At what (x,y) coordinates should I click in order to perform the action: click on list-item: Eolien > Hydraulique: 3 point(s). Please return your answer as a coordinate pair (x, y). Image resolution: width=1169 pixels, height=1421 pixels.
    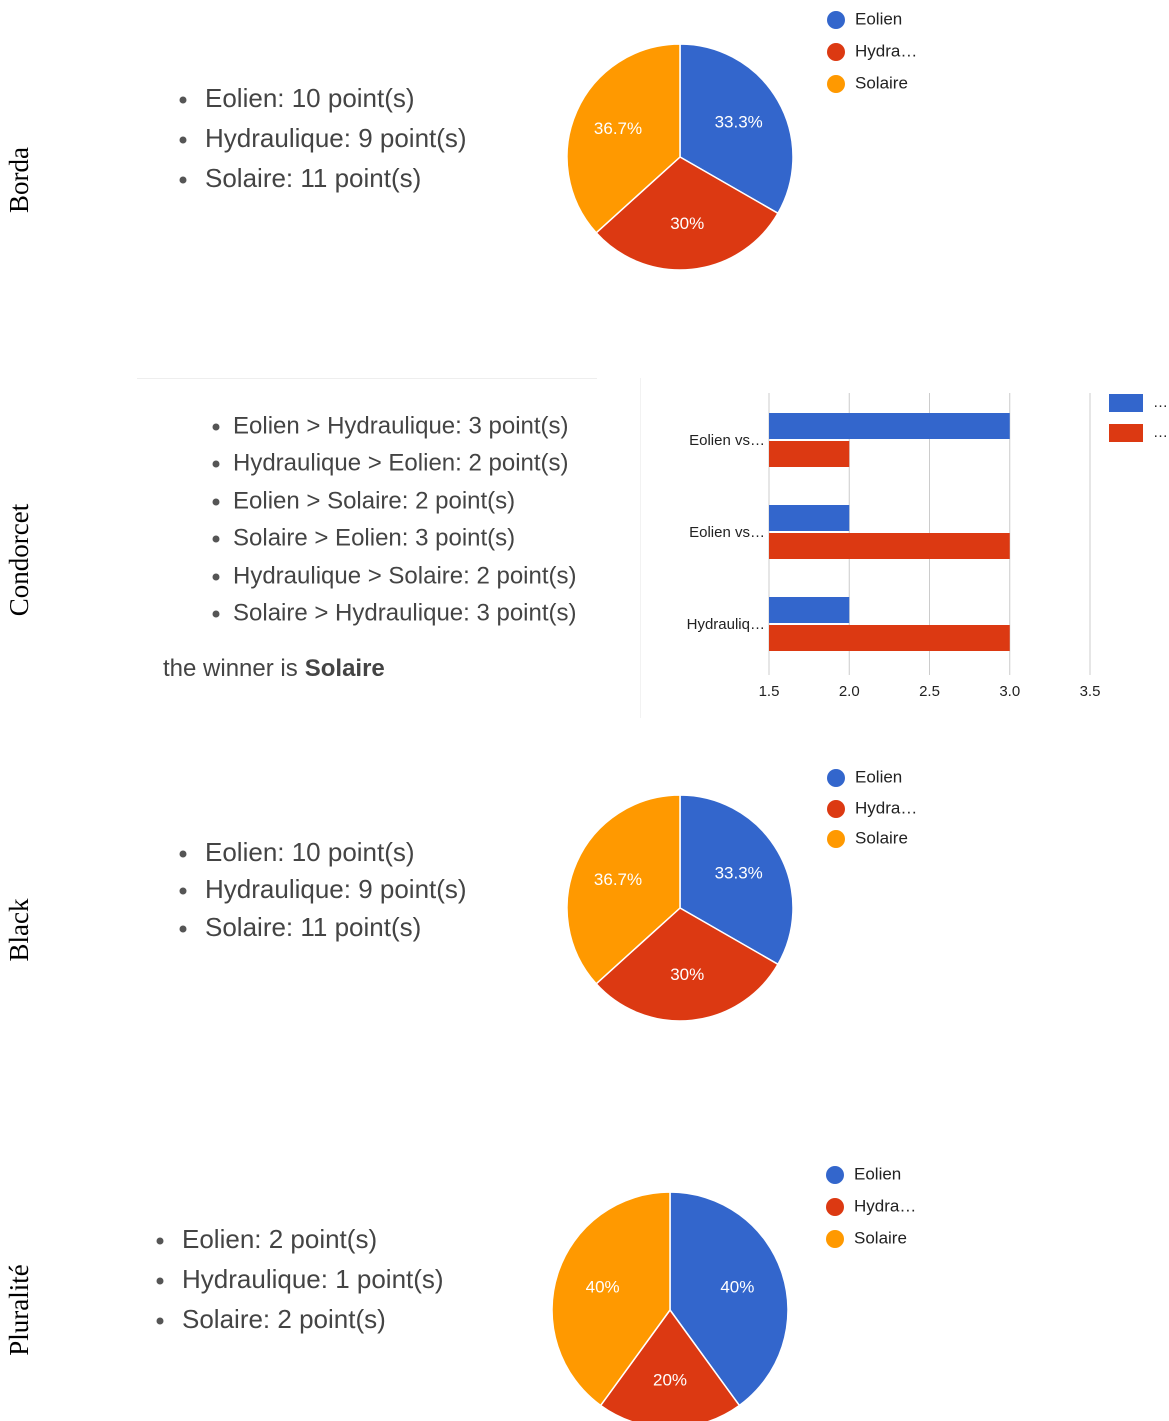
    Looking at the image, I should click on (401, 425).